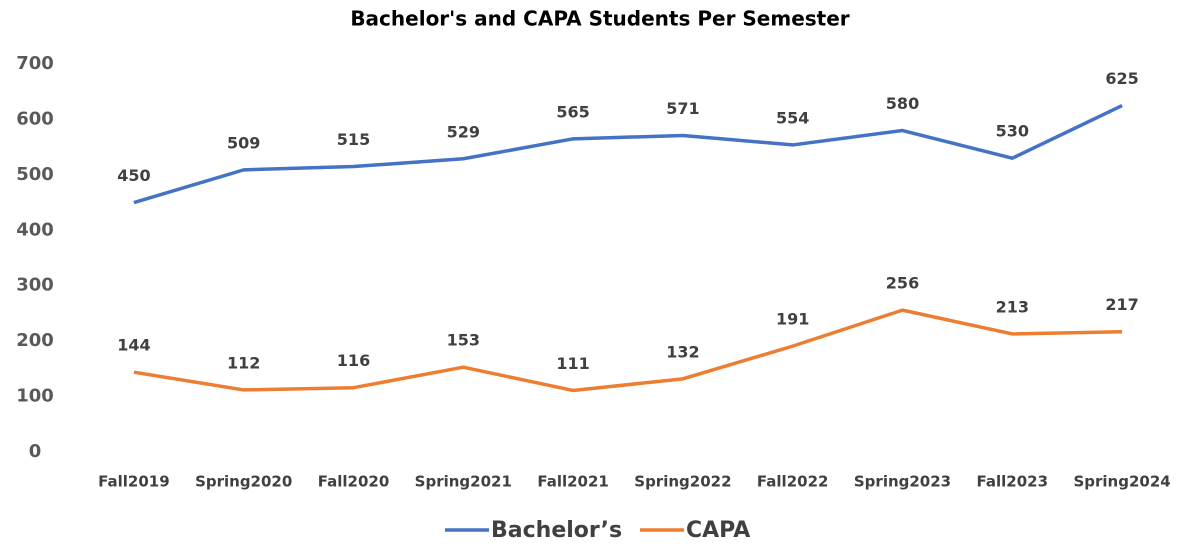 The width and height of the screenshot is (1177, 544). What do you see at coordinates (793, 482) in the screenshot?
I see `x-tick-label: Fall2022` at bounding box center [793, 482].